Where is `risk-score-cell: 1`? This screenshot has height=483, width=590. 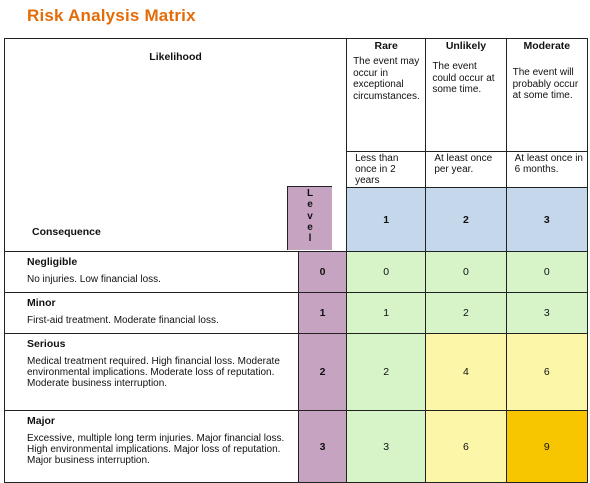 risk-score-cell: 1 is located at coordinates (386, 313).